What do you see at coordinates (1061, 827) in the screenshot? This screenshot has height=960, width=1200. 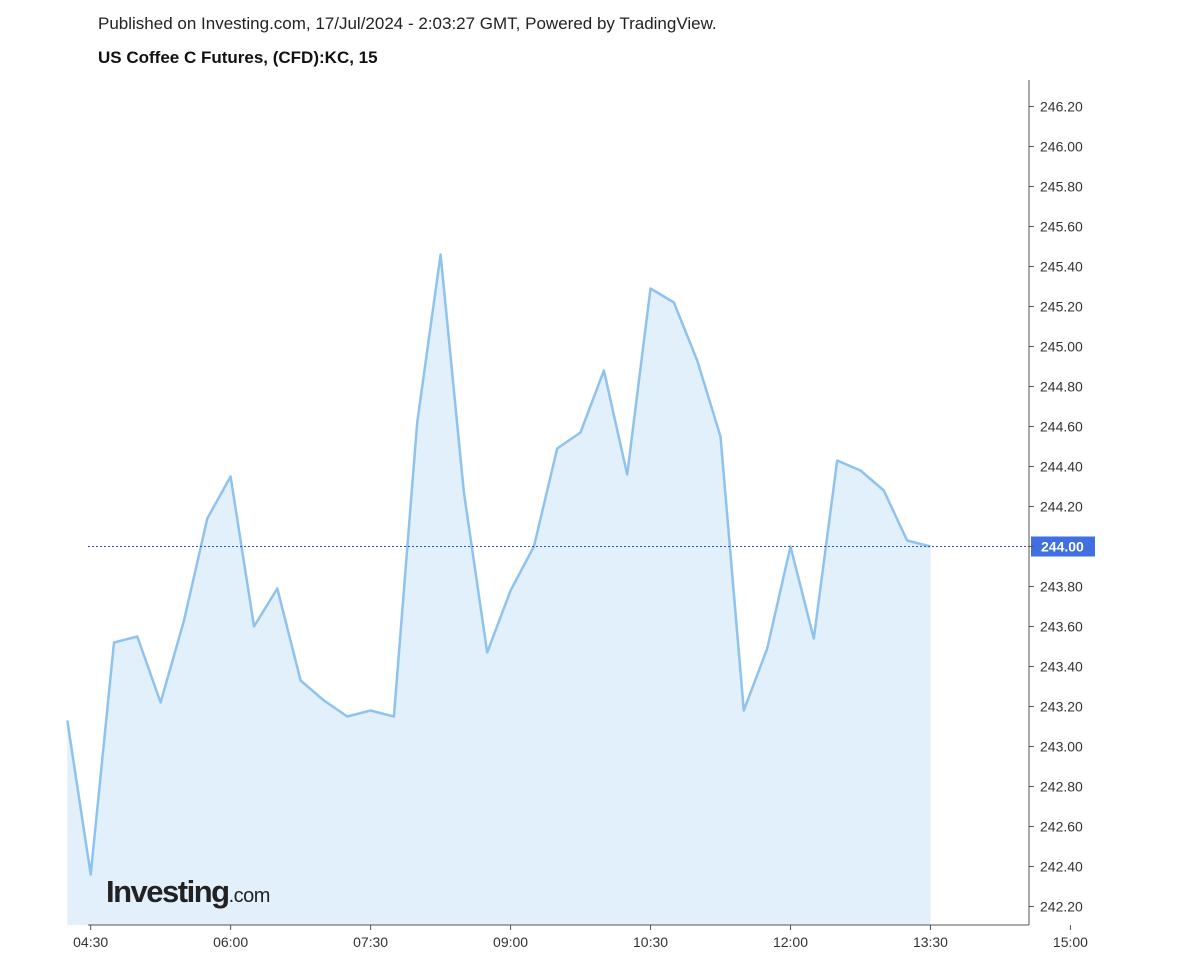 I see `y-tick-label: 242.60` at bounding box center [1061, 827].